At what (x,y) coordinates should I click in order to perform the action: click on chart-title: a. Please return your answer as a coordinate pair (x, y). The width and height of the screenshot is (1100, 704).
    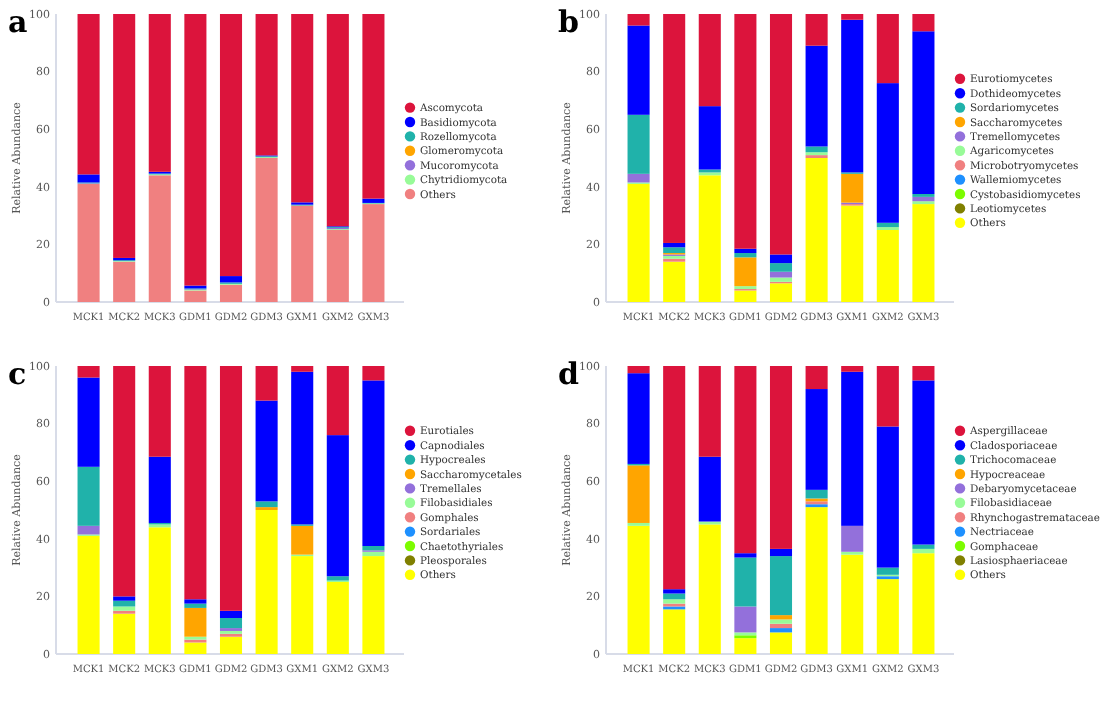
    Looking at the image, I should click on (18, 22).